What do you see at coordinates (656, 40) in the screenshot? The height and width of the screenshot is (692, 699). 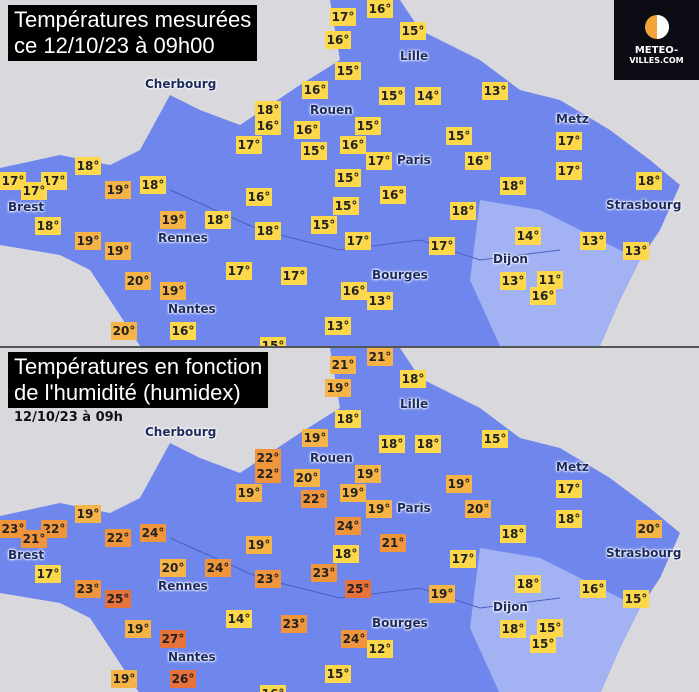 I see `logo: METEO- VILLES.COM` at bounding box center [656, 40].